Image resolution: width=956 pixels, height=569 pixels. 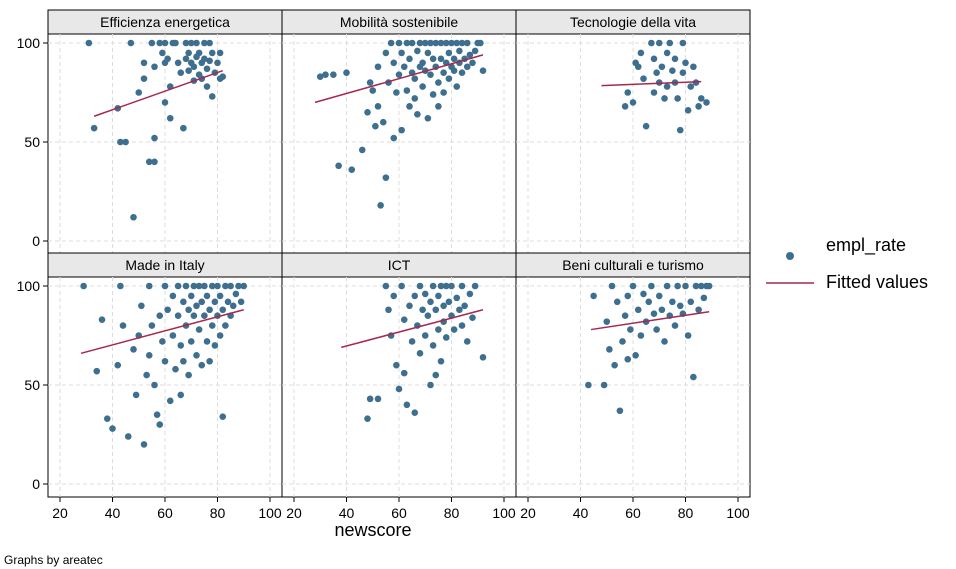 What do you see at coordinates (399, 513) in the screenshot?
I see `x-tick-label: 60` at bounding box center [399, 513].